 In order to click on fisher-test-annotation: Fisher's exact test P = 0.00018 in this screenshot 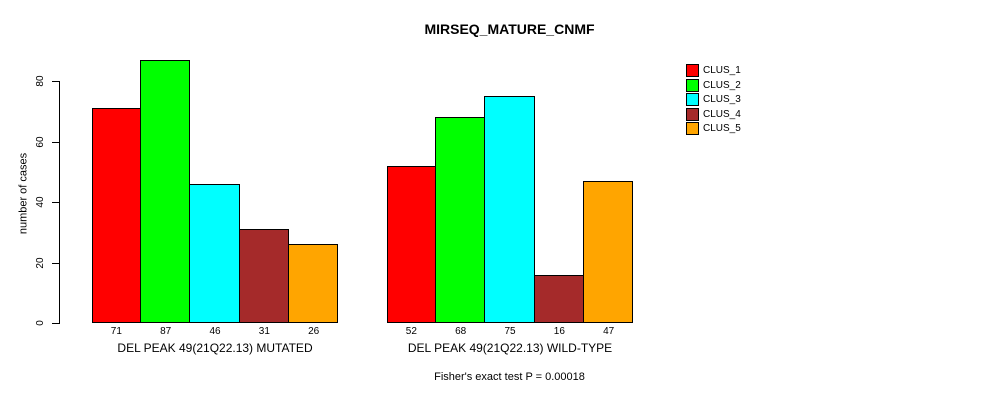, I will do `click(509, 377)`.